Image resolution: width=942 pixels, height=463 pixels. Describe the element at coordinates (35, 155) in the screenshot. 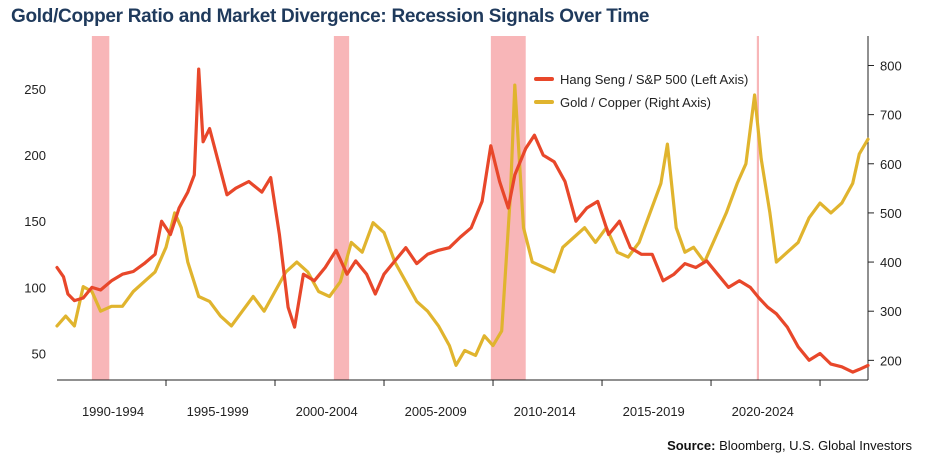

I see `y-left-tick-label: 200` at that location.